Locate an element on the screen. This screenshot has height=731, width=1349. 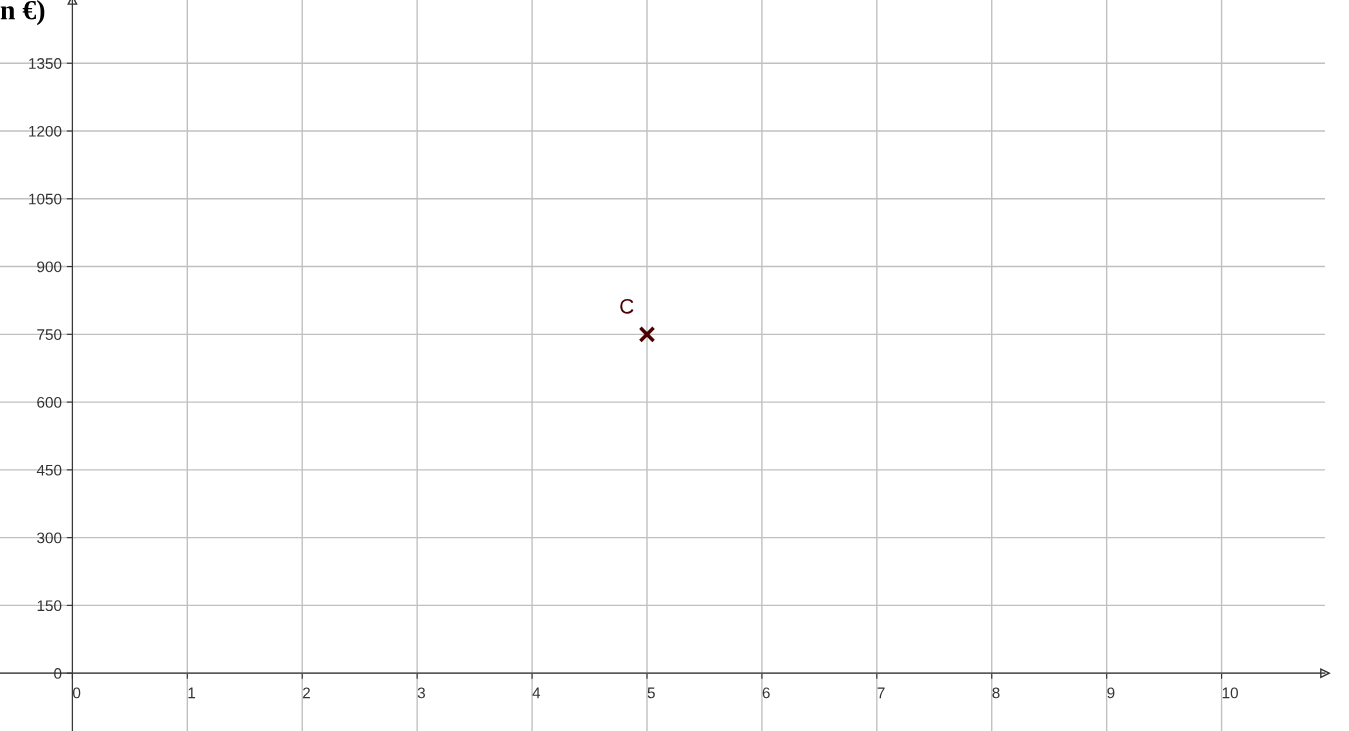
x-tick-label: 2 is located at coordinates (306, 693).